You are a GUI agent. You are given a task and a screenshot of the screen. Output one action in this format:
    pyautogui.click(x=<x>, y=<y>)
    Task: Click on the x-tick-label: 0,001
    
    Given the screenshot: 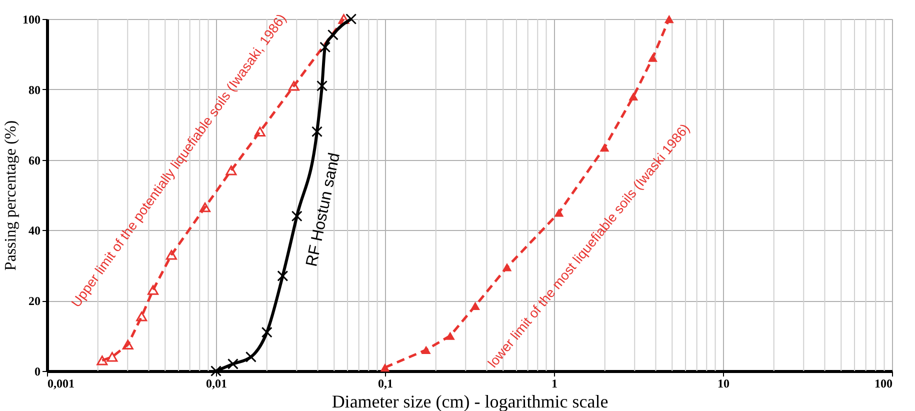 What is the action you would take?
    pyautogui.click(x=61, y=383)
    